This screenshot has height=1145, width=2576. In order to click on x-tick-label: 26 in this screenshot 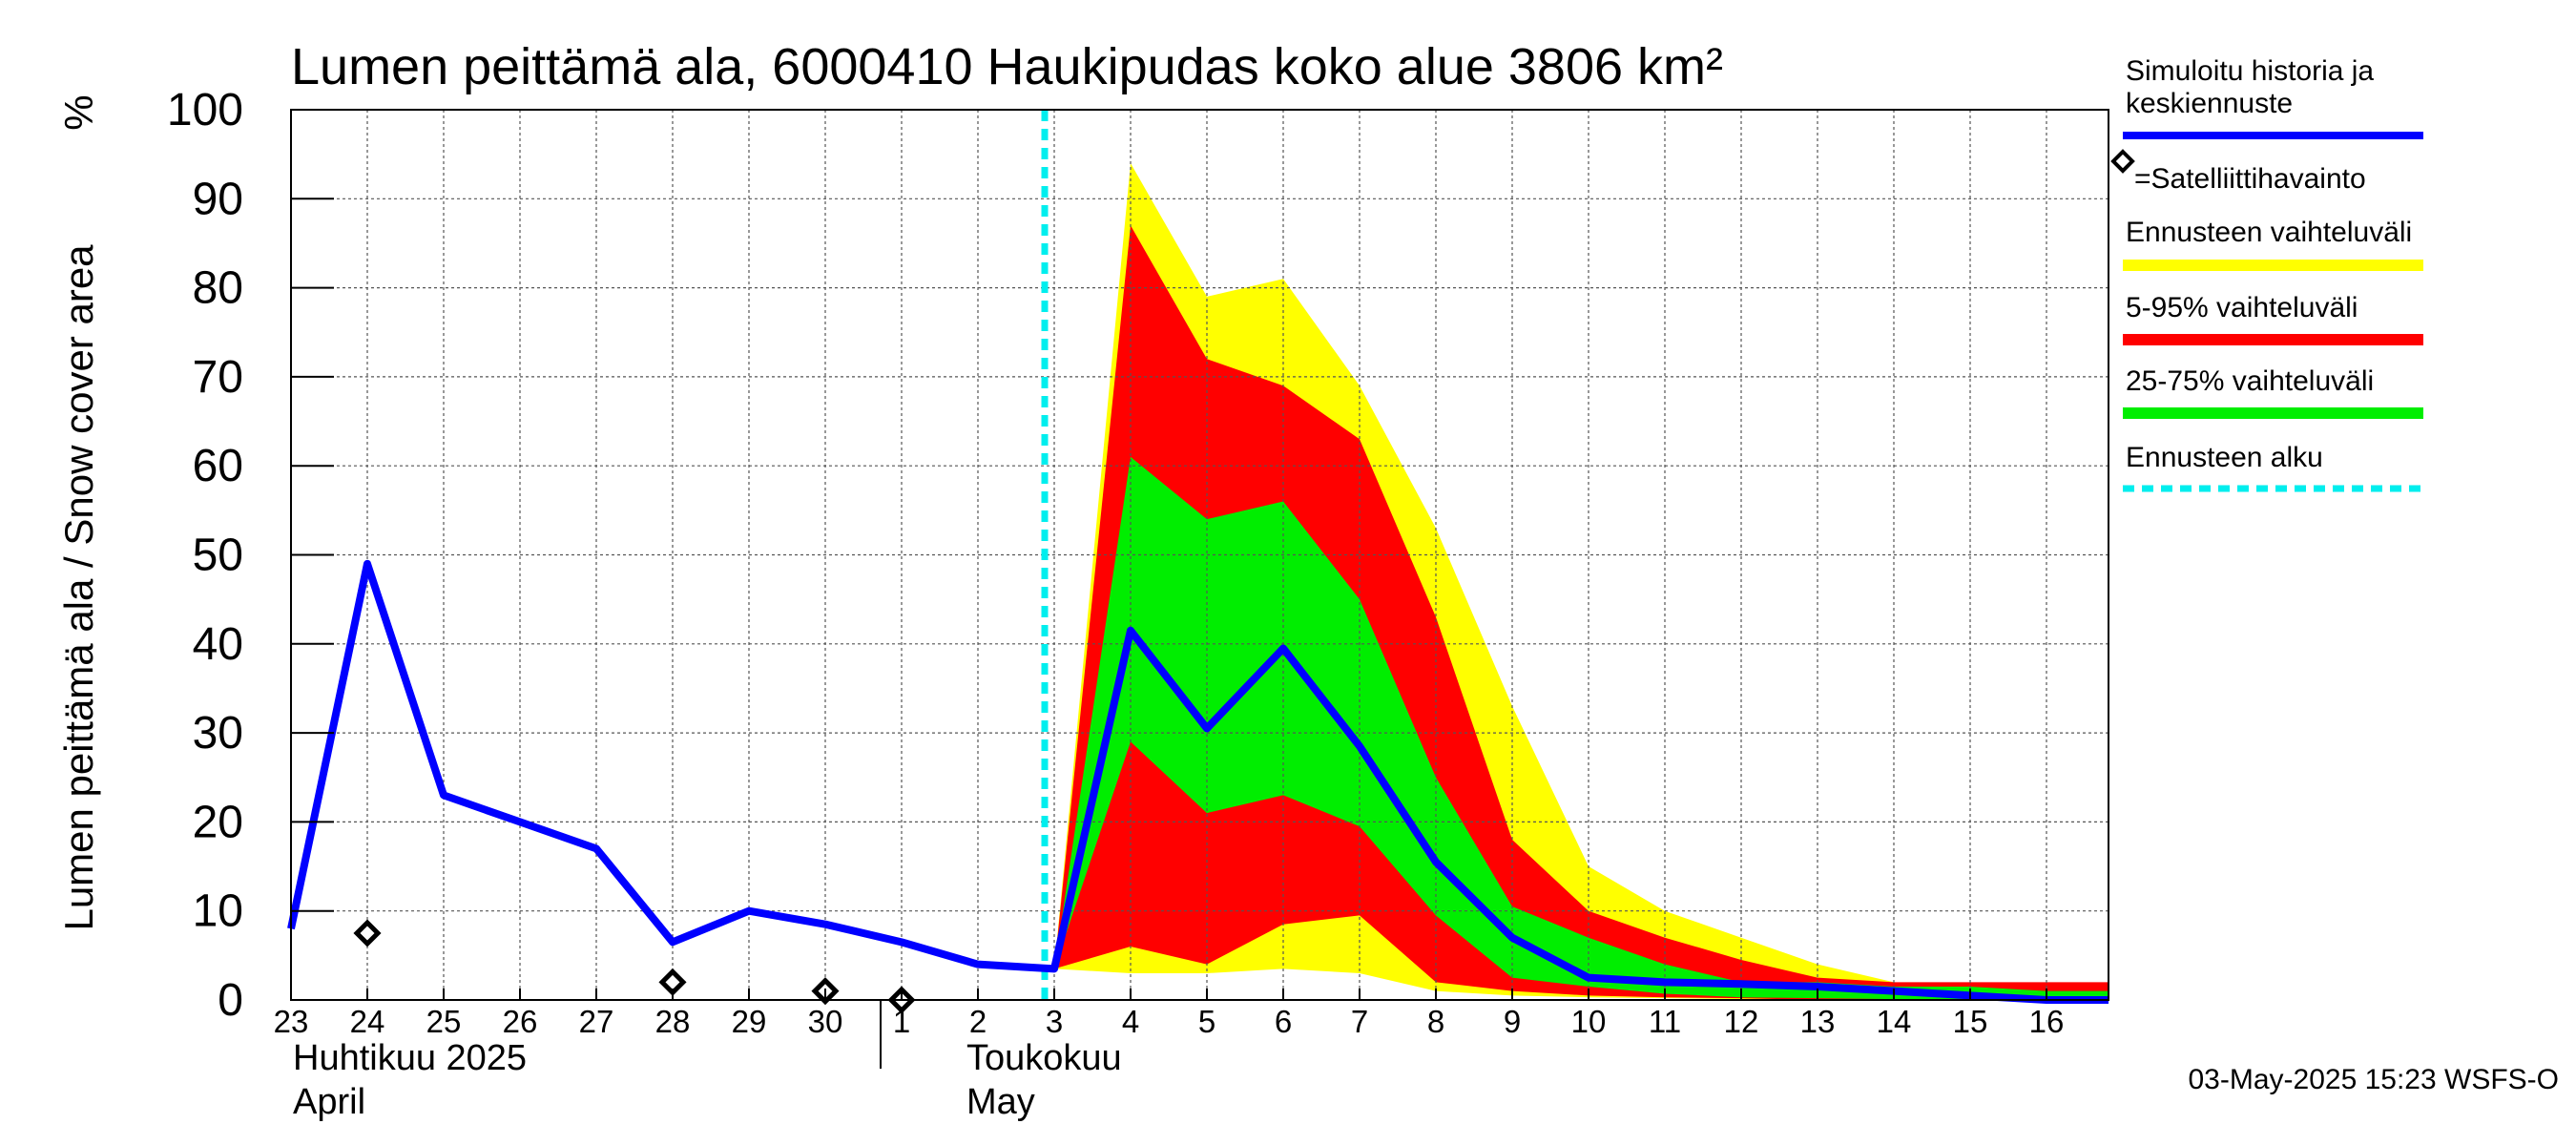, I will do `click(520, 1022)`.